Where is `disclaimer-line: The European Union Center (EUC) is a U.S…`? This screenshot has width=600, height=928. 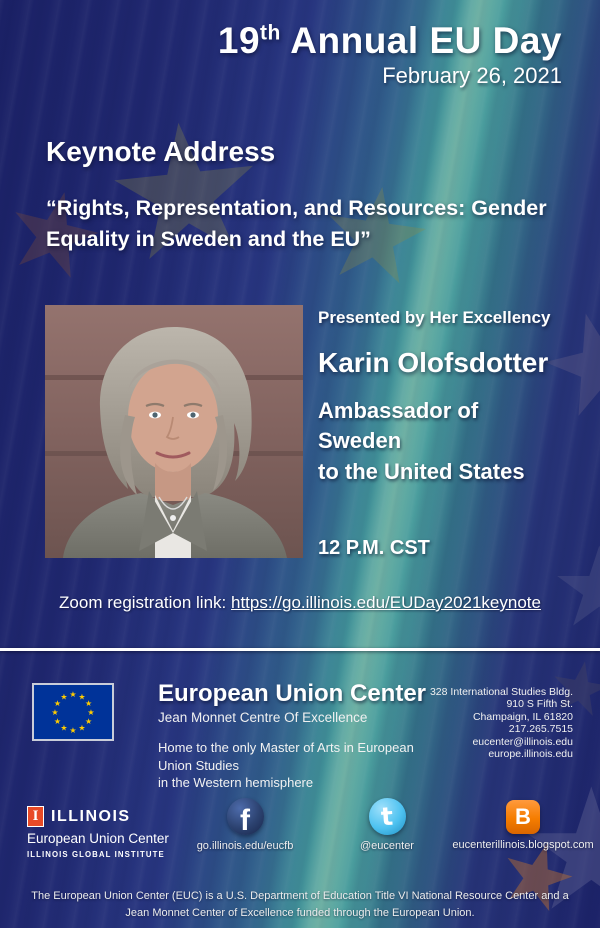
disclaimer-line: The European Union Center (EUC) is a U.S… is located at coordinates (300, 896).